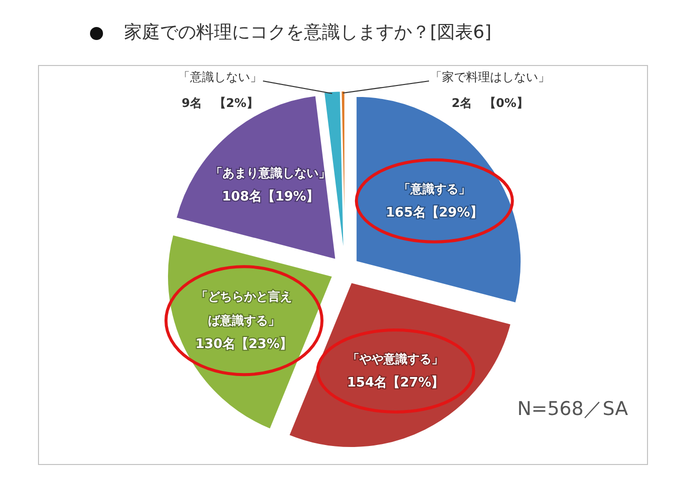  Describe the element at coordinates (220, 103) in the screenshot. I see `data-label: 9名 【2%】` at that location.